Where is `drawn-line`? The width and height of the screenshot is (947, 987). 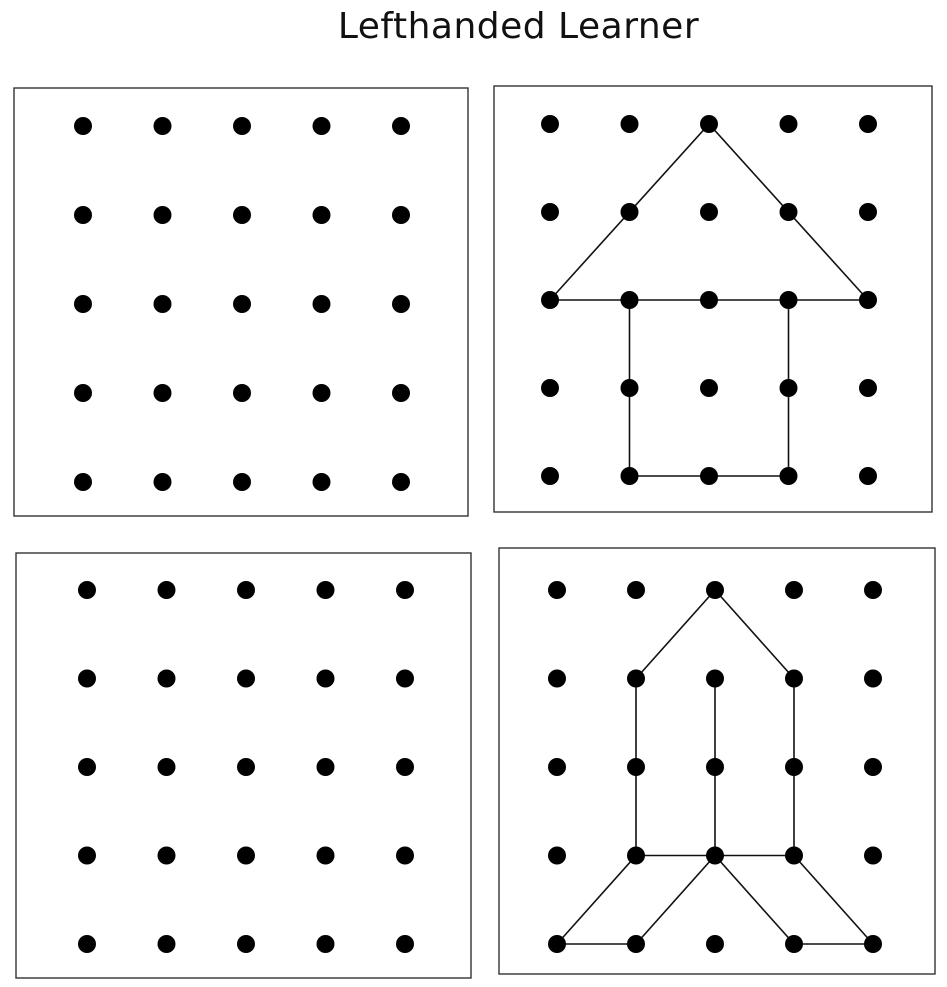
drawn-line is located at coordinates (715, 767).